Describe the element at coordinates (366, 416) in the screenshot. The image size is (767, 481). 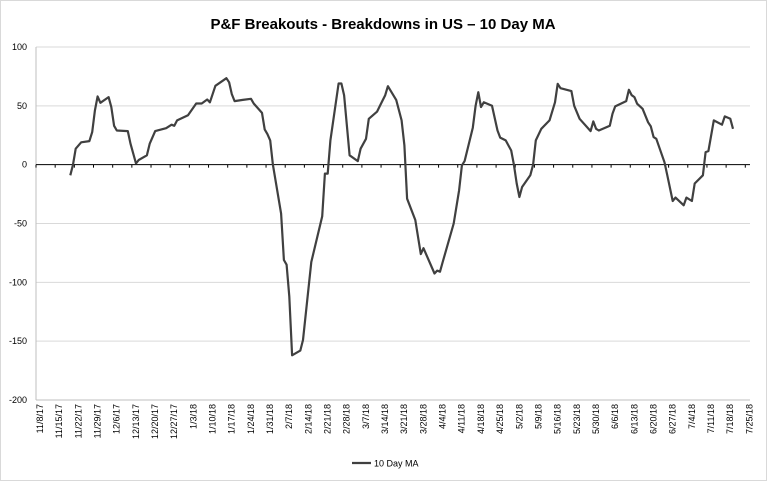
I see `x-tick-label: 3/7/18` at that location.